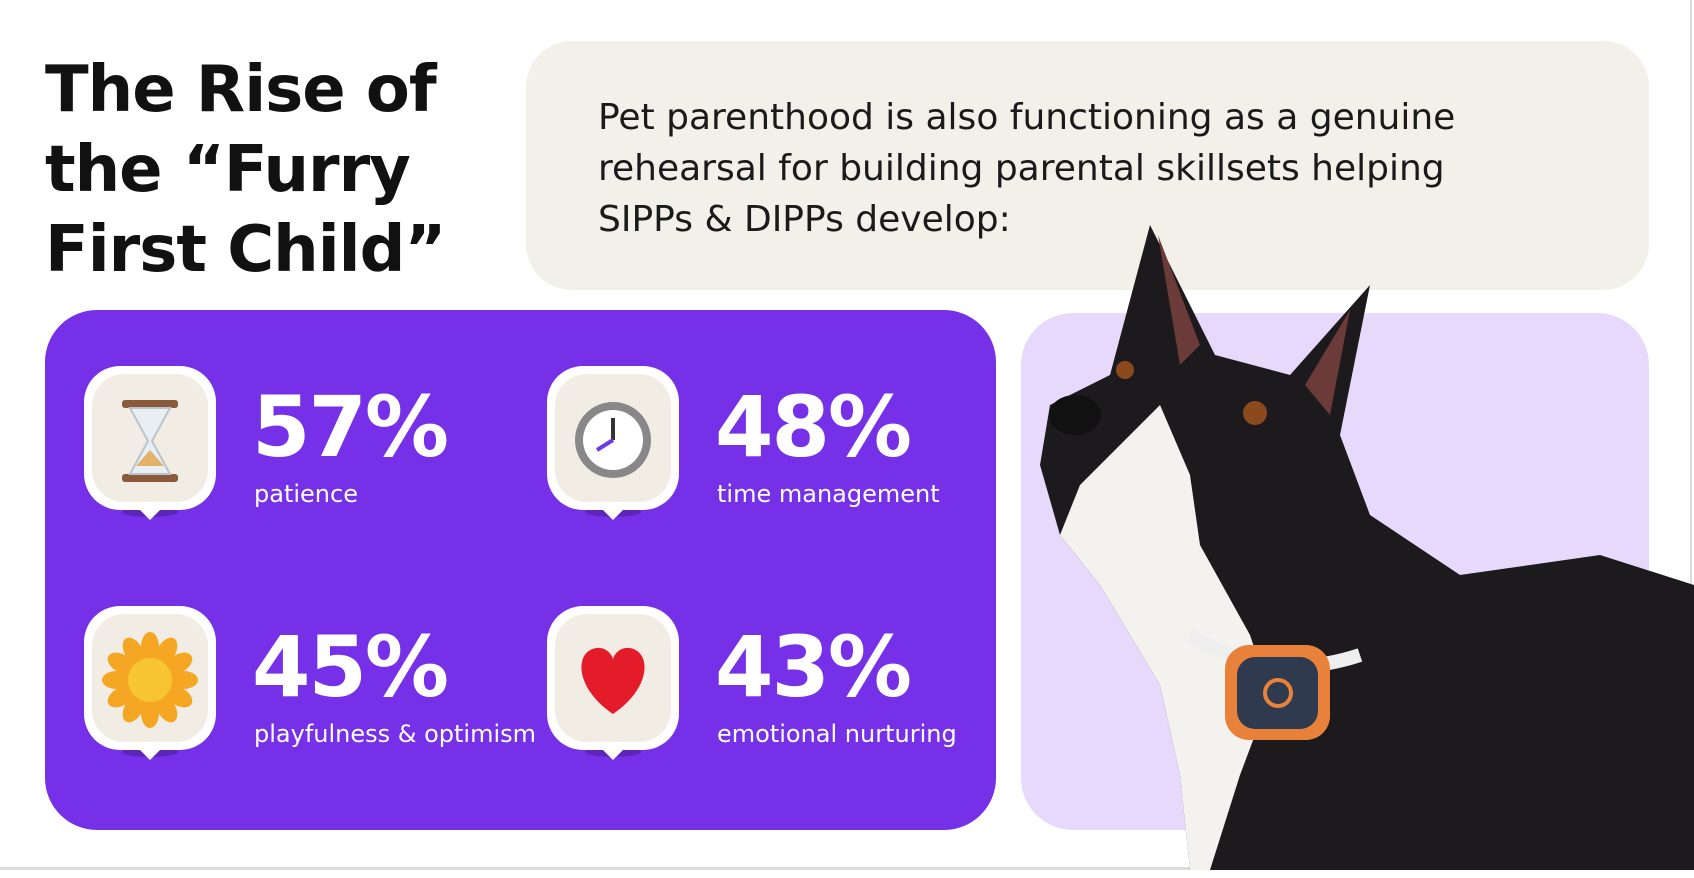 The width and height of the screenshot is (1694, 878). What do you see at coordinates (837, 734) in the screenshot?
I see `stat-label: emotional nurturing` at bounding box center [837, 734].